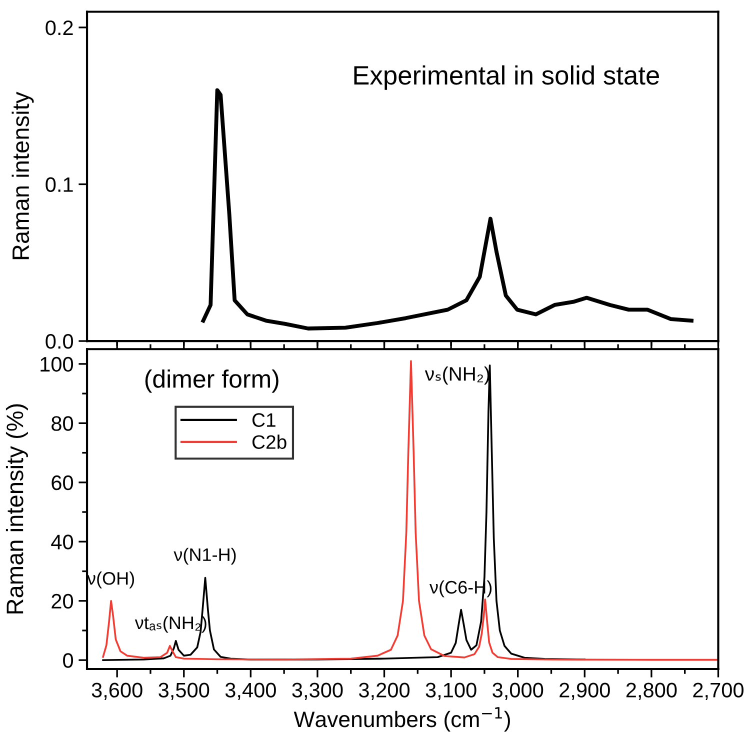  What do you see at coordinates (269, 441) in the screenshot?
I see `legend-label: C2b` at bounding box center [269, 441].